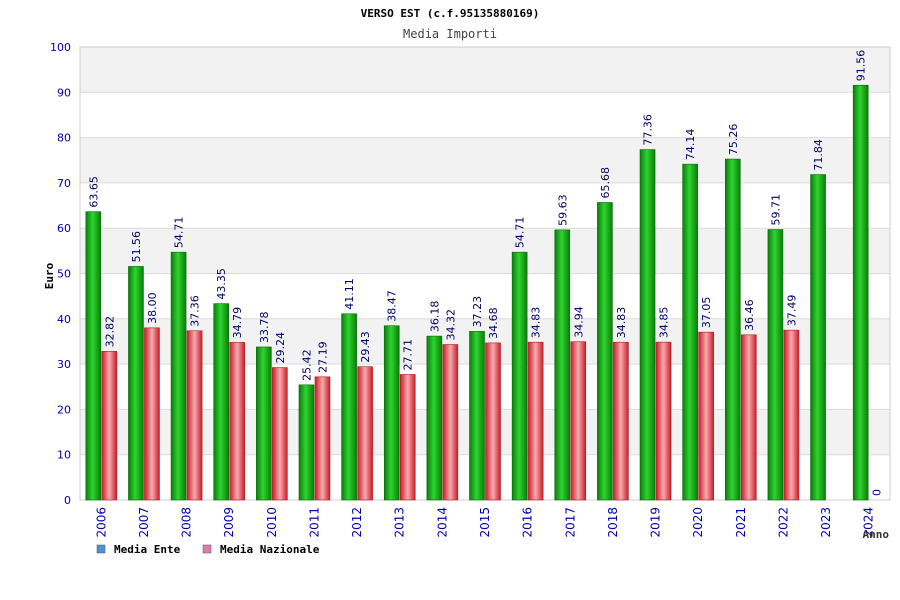 The image size is (900, 600). I want to click on x-axis-label: Anno, so click(876, 534).